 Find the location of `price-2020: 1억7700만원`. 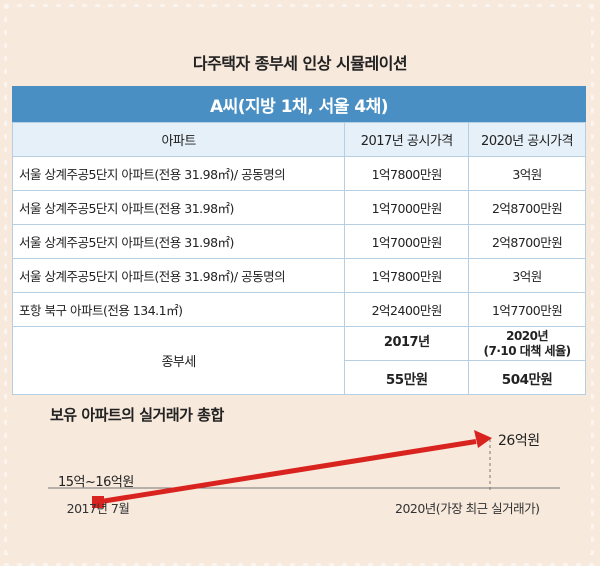

price-2020: 1억7700만원 is located at coordinates (527, 309).